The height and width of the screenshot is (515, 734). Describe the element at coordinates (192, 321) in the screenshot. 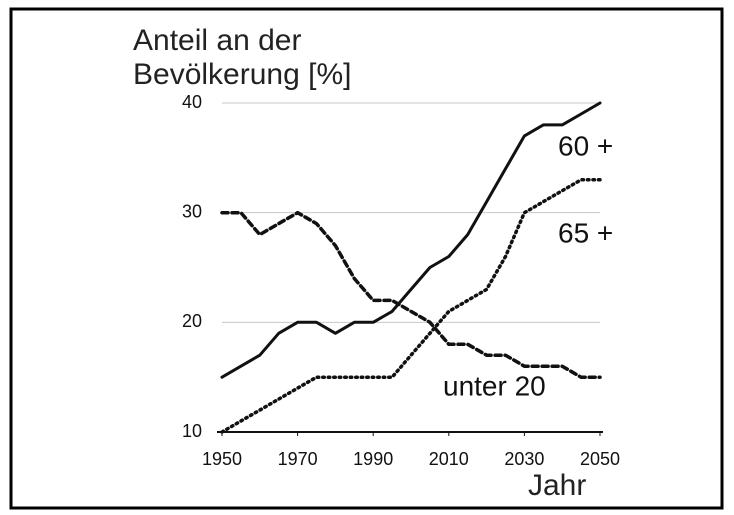

I see `y-tick-label: 20` at that location.